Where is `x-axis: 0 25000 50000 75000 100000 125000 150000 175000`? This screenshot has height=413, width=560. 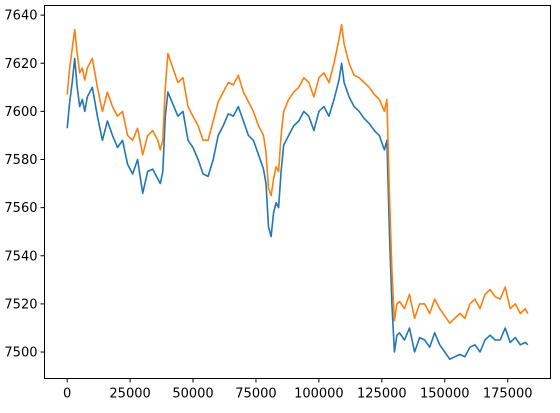
x-axis: 0 25000 50000 75000 100000 125000 150000 175000 is located at coordinates (298, 390).